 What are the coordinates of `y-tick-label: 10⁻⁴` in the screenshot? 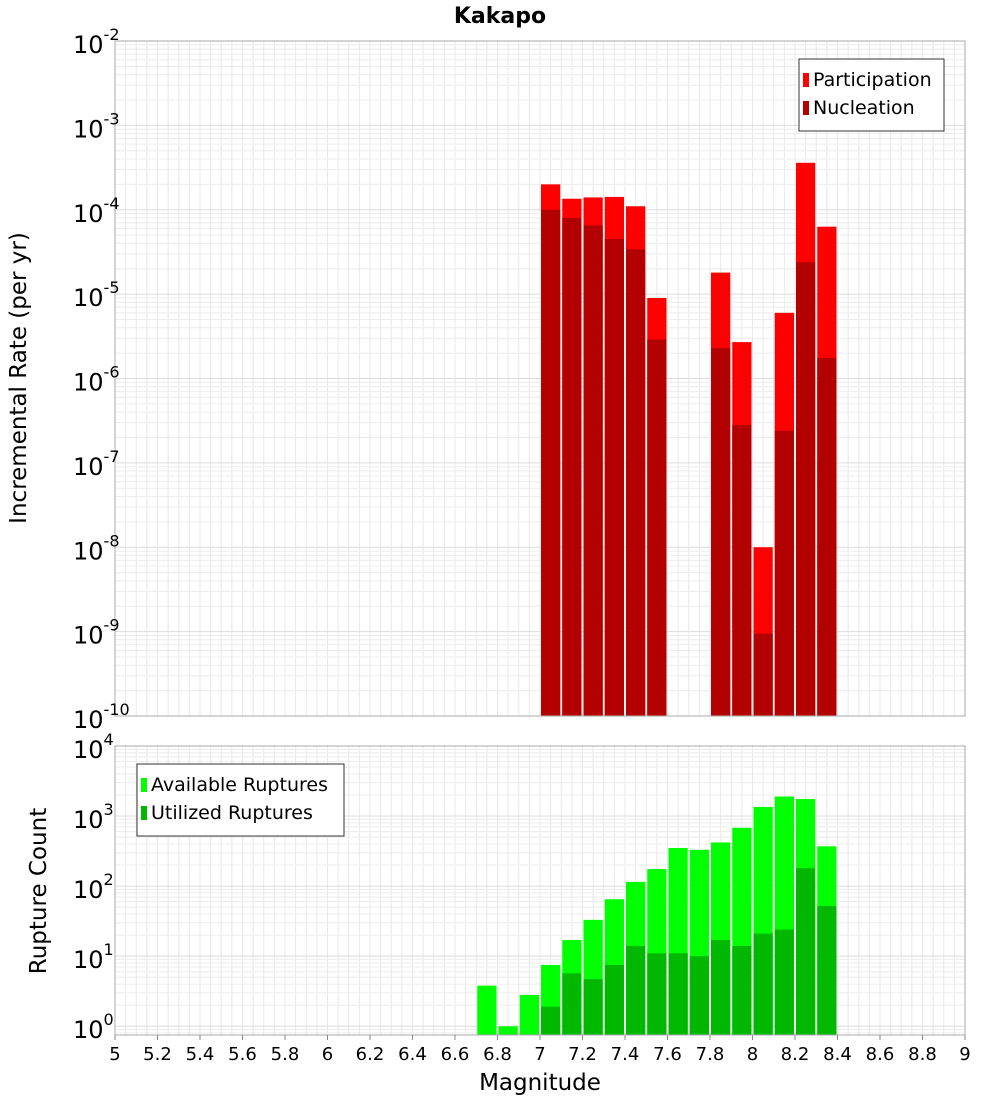 It's located at (96, 211).